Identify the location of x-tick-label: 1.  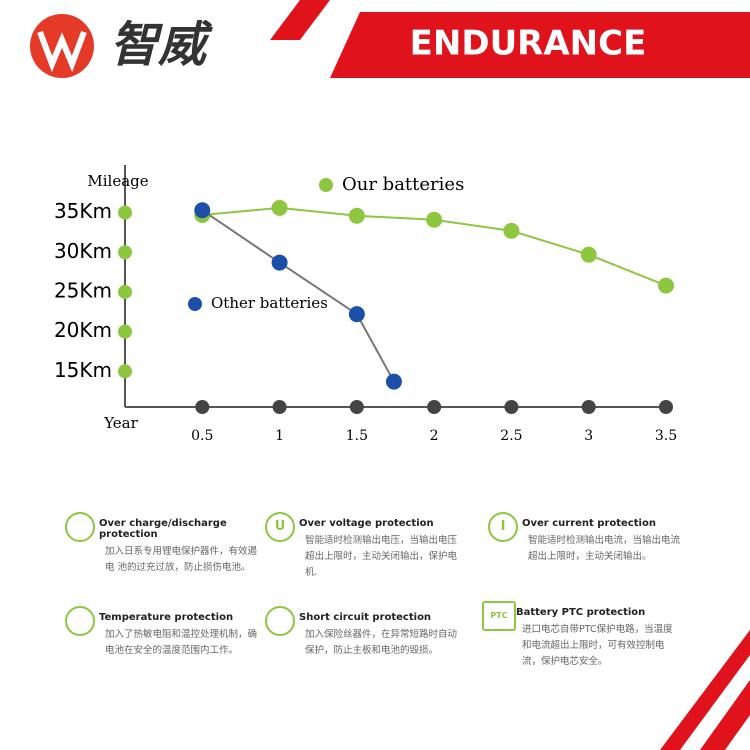
(279, 436).